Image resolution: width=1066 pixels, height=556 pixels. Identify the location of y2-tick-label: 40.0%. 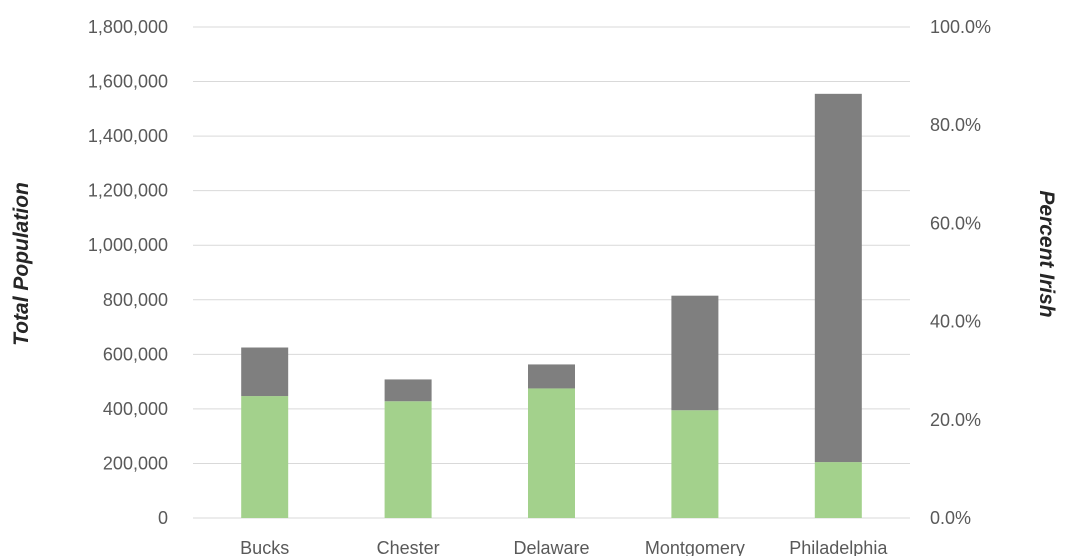
(955, 322).